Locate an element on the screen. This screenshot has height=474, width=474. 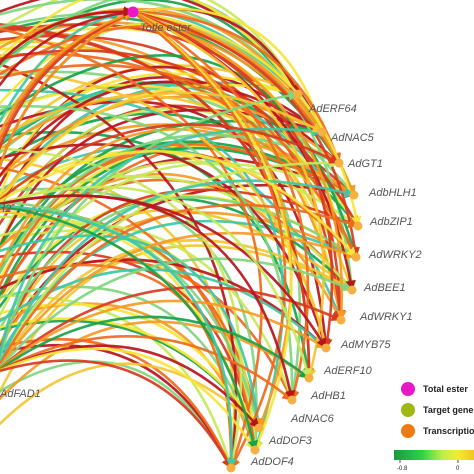
node-bee1 is located at coordinates (352, 290).